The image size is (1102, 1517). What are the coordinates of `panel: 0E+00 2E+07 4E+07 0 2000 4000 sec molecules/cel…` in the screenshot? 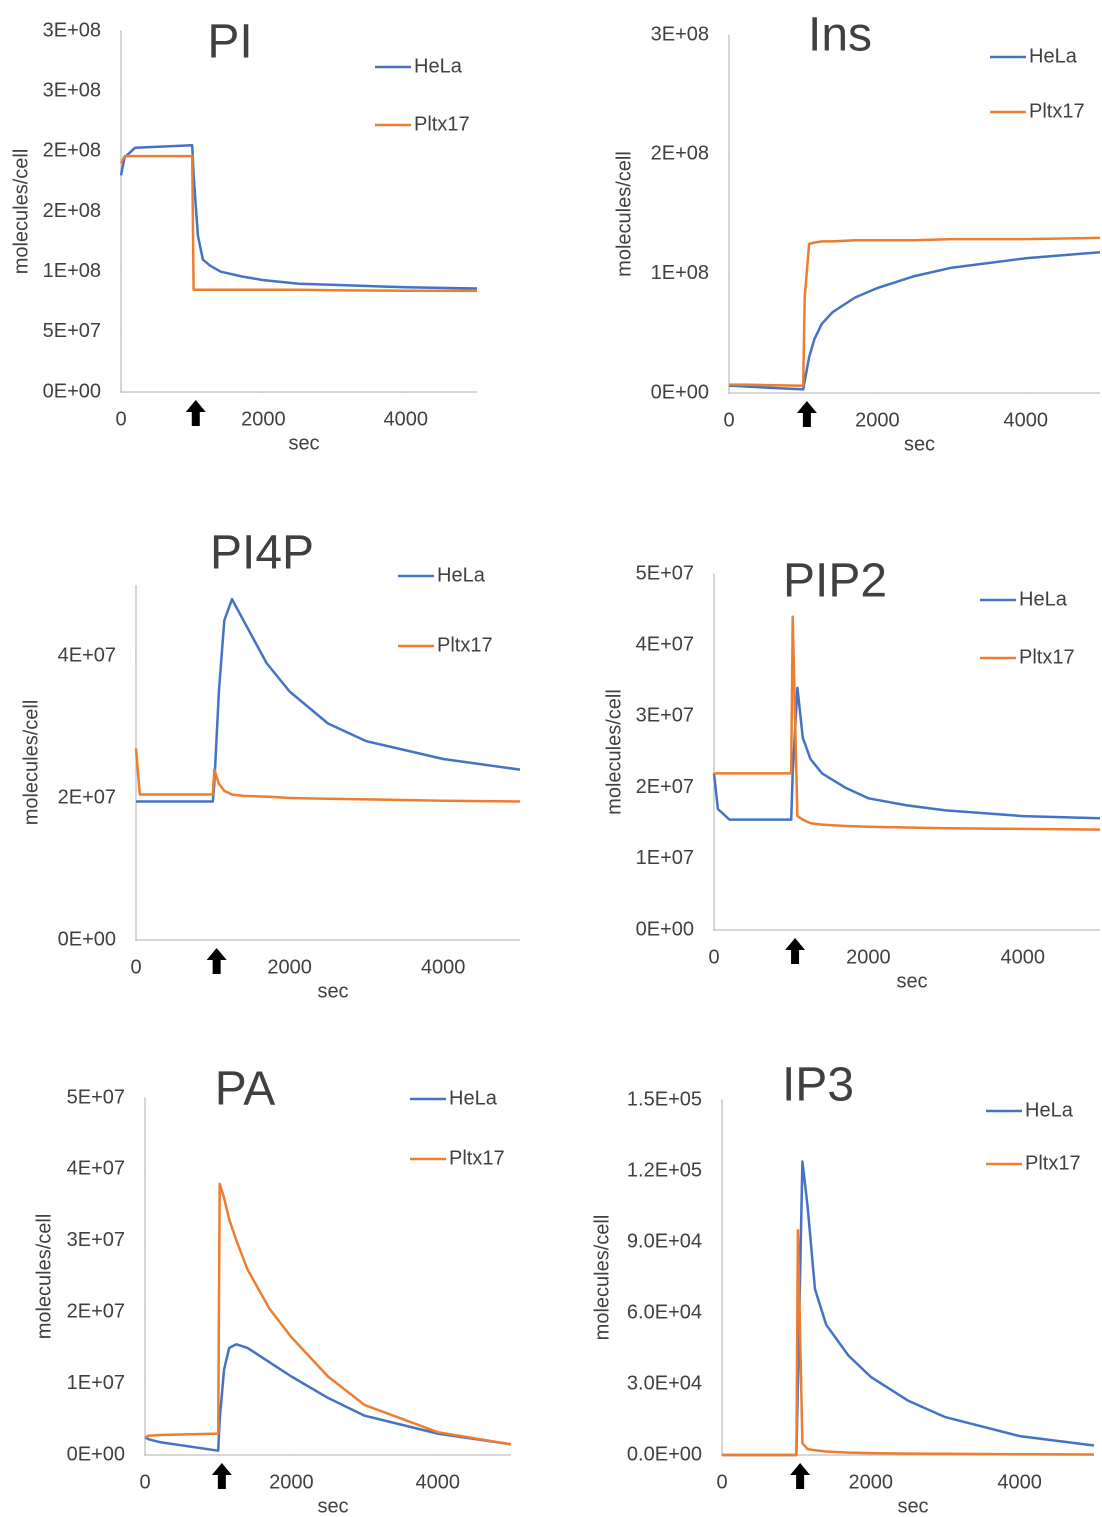 It's located at (270, 764).